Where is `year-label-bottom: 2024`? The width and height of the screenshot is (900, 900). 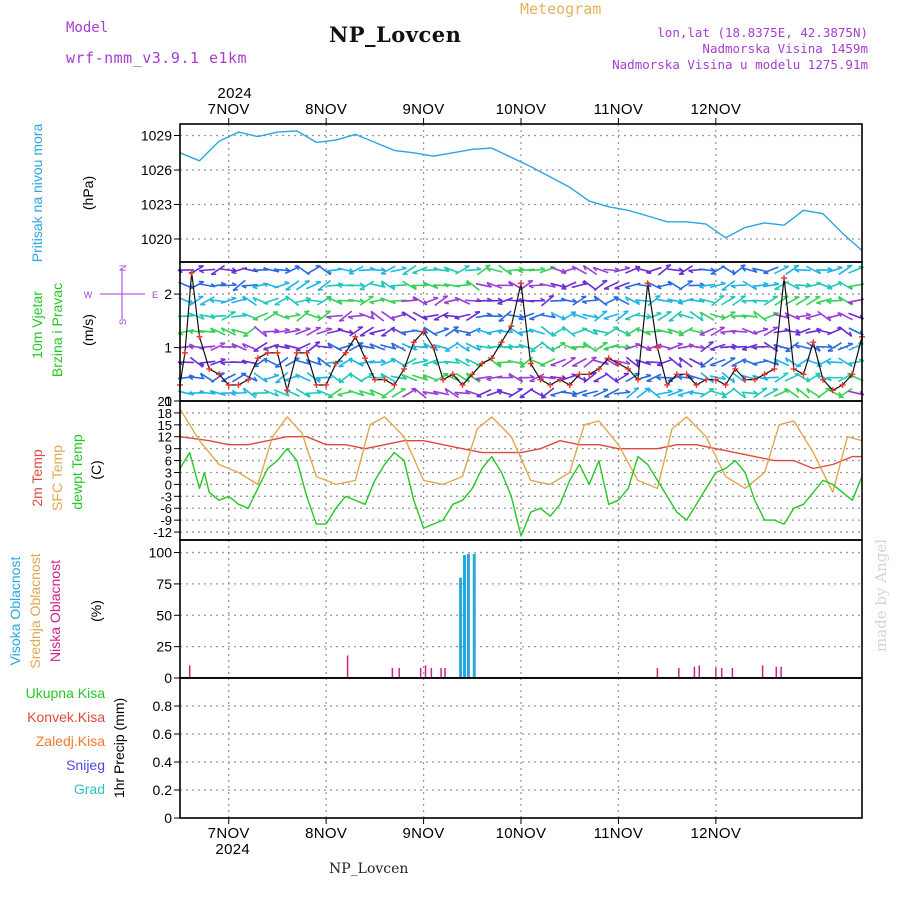
year-label-bottom: 2024 is located at coordinates (232, 849).